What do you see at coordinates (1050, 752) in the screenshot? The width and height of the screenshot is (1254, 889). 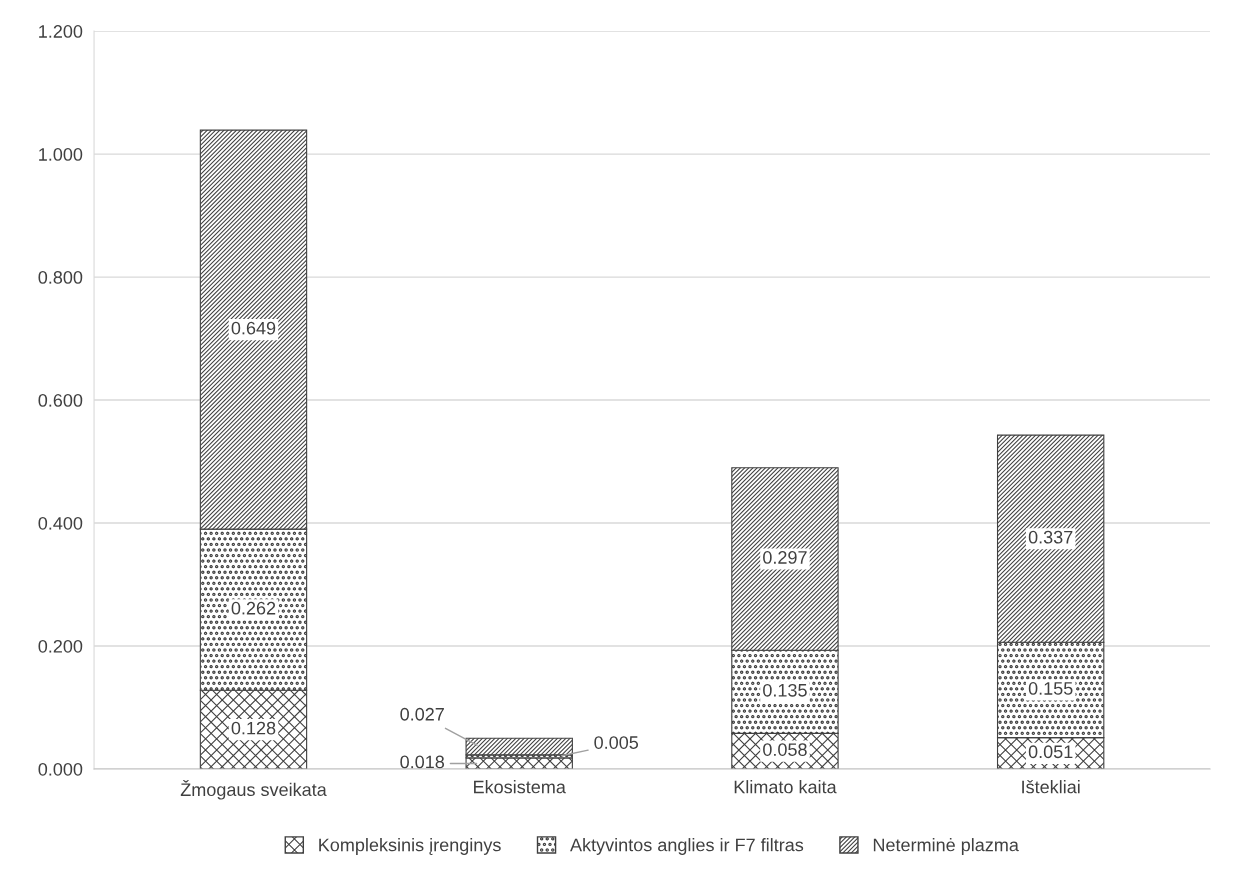 I see `data-label: 0.051` at bounding box center [1050, 752].